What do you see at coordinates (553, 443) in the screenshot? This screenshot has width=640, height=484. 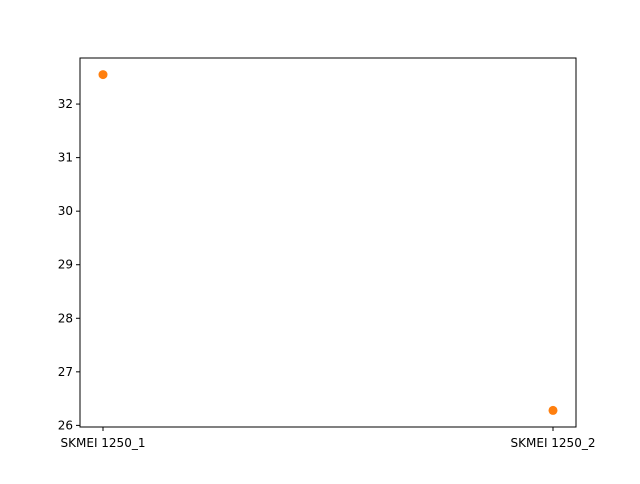 I see `x-tick-label: SKMEI 1250_2` at bounding box center [553, 443].